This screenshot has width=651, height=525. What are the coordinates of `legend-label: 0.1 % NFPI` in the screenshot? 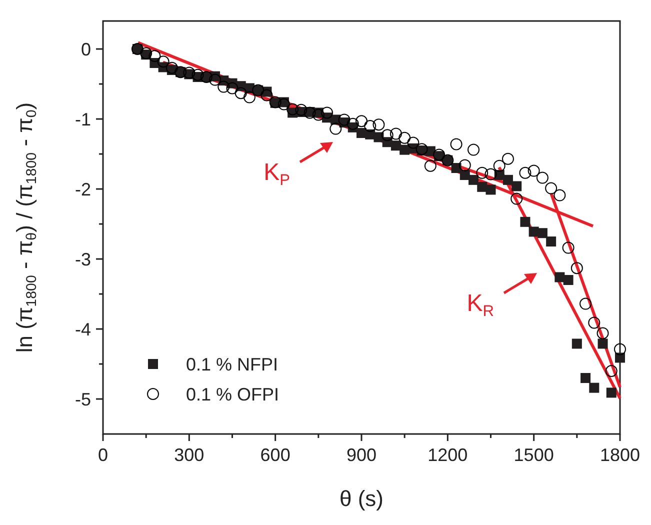 It's located at (232, 364).